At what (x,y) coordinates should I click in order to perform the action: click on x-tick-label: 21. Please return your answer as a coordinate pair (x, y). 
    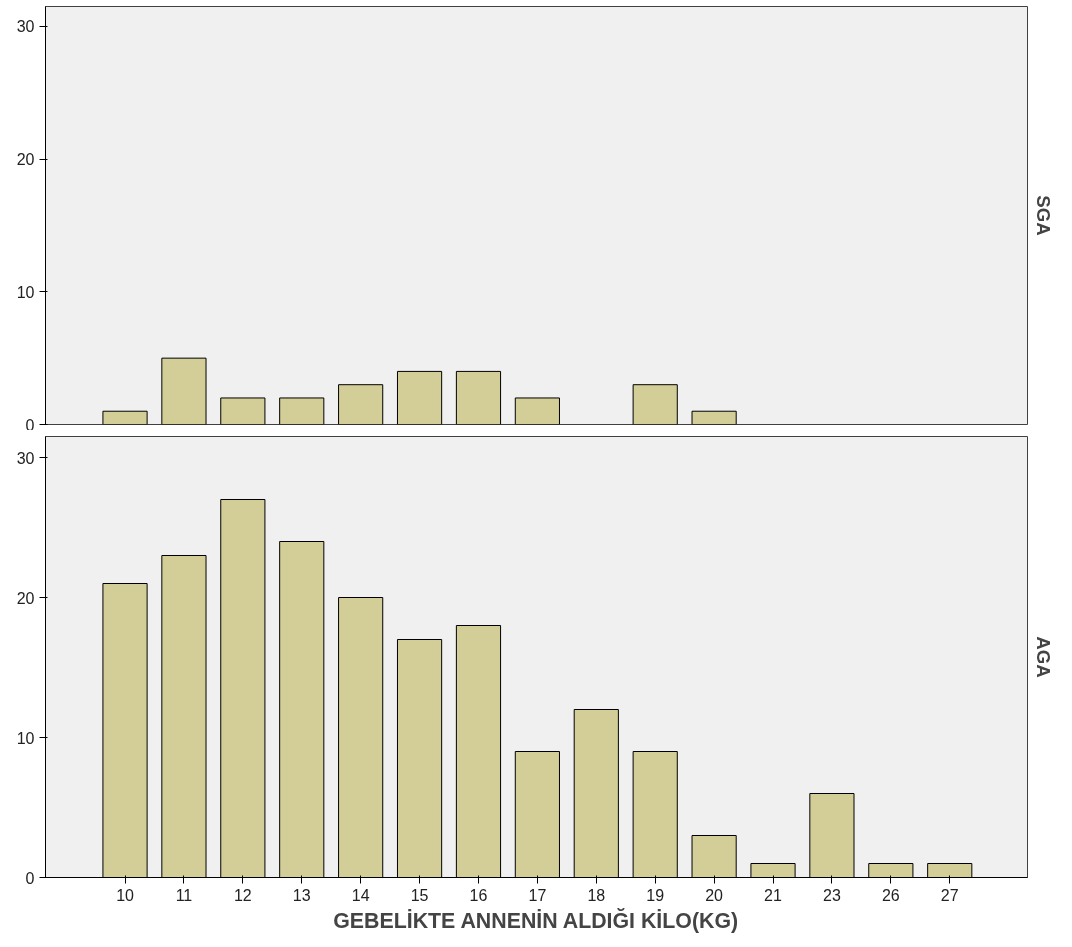
    Looking at the image, I should click on (773, 895).